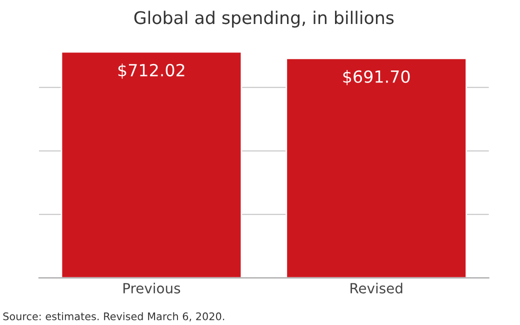  What do you see at coordinates (264, 19) in the screenshot?
I see `chart-title: Global ad spending, in billions` at bounding box center [264, 19].